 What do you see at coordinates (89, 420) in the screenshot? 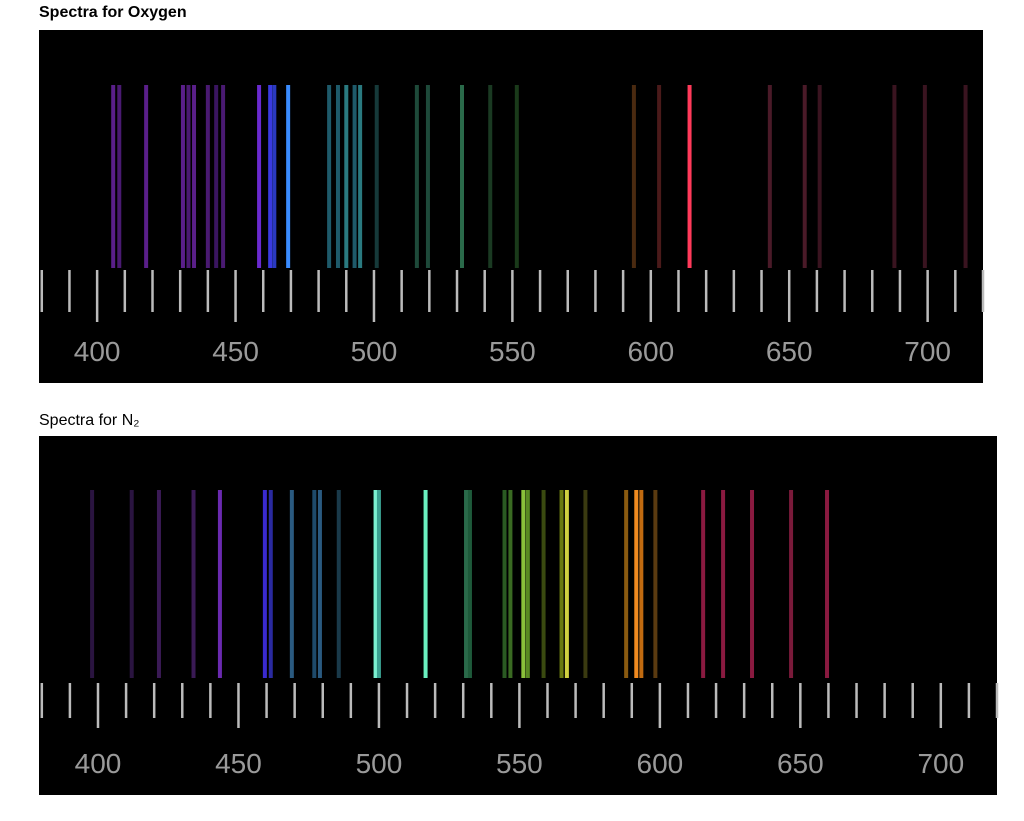
I see `chart-title: Spectra for N₂` at bounding box center [89, 420].